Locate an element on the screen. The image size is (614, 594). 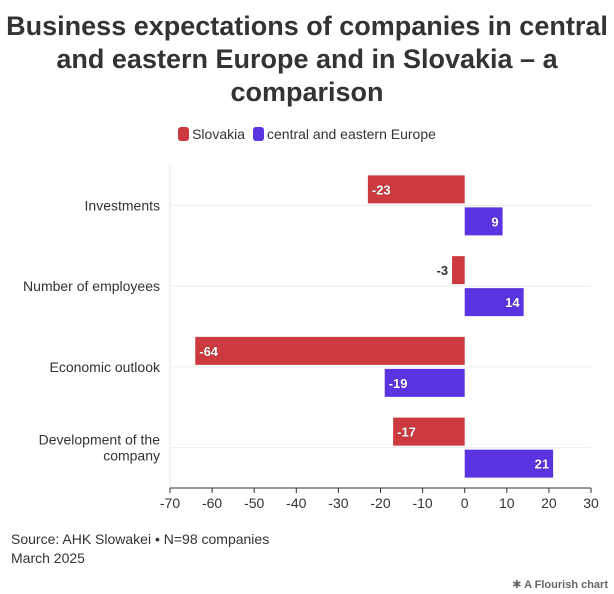
chart-legend: Slovakia central and eastern Europe is located at coordinates (307, 134).